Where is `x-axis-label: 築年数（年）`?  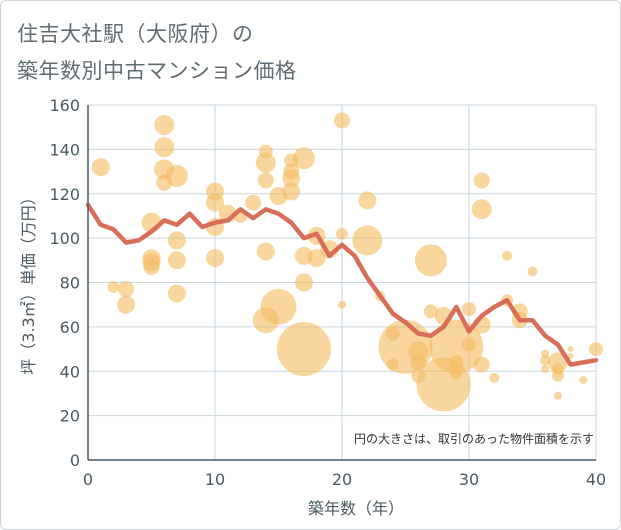 x-axis-label: 築年数（年） is located at coordinates (356, 508).